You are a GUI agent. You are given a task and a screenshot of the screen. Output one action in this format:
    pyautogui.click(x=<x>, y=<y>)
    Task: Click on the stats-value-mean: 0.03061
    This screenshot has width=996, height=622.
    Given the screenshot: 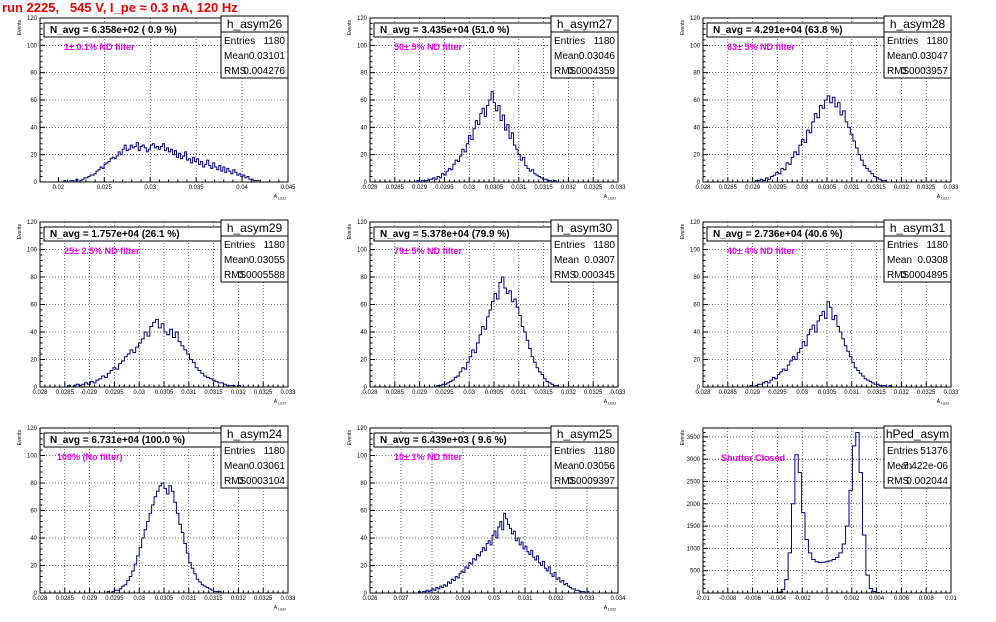 What is the action you would take?
    pyautogui.click(x=267, y=466)
    